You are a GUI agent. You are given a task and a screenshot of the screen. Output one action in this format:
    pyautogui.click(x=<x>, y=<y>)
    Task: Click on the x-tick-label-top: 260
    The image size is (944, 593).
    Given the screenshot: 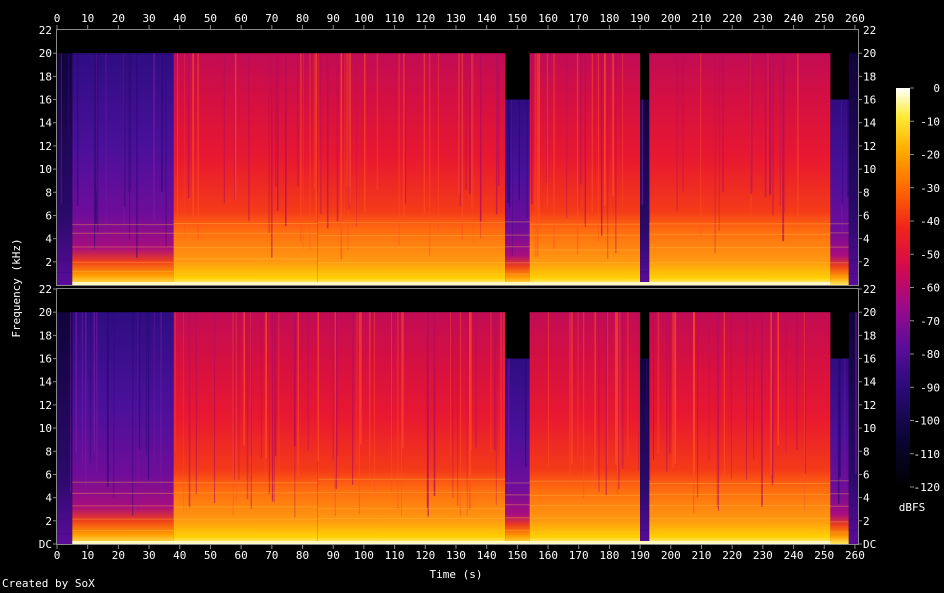 What is the action you would take?
    pyautogui.click(x=855, y=18)
    